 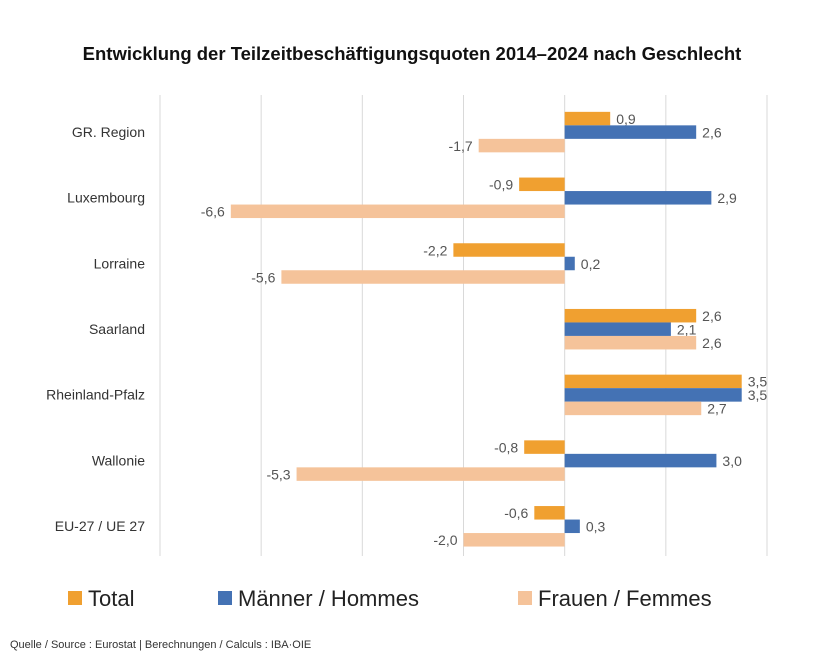 What do you see at coordinates (516, 513) in the screenshot?
I see `data-label: -0,6` at bounding box center [516, 513].